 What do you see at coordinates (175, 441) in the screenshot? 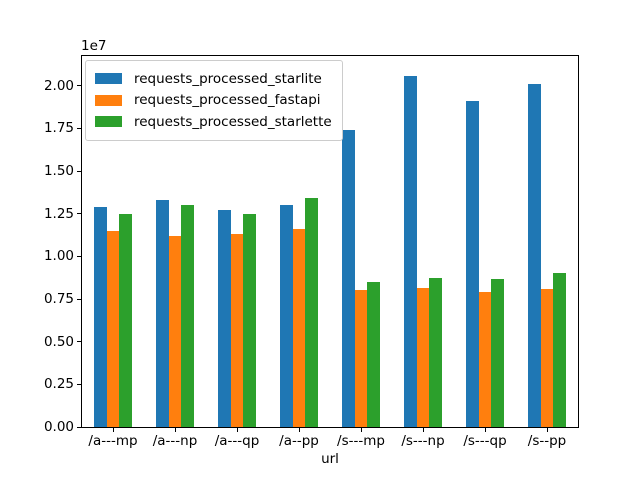
I see `x-tick-label: /a---np` at bounding box center [175, 441].